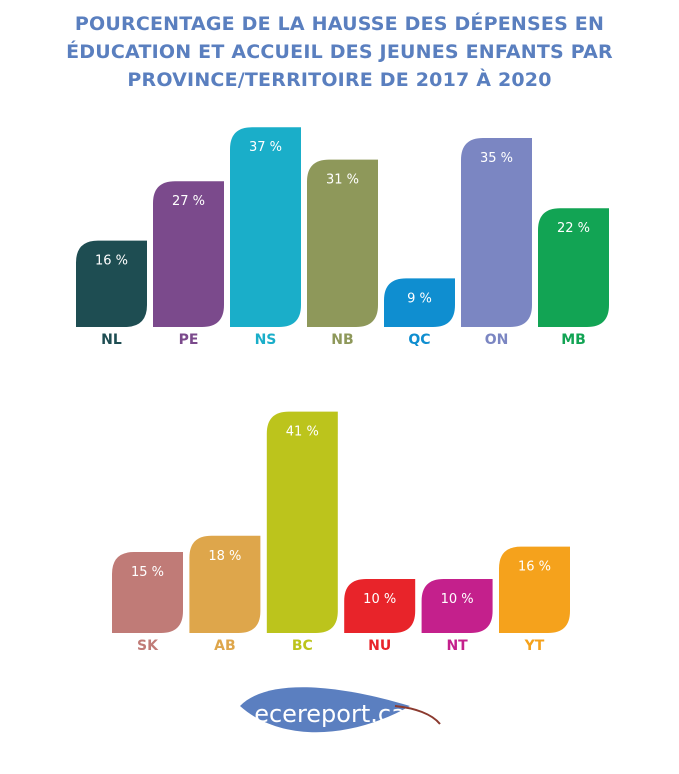  Describe the element at coordinates (189, 340) in the screenshot. I see `category-label-pe: PE` at that location.